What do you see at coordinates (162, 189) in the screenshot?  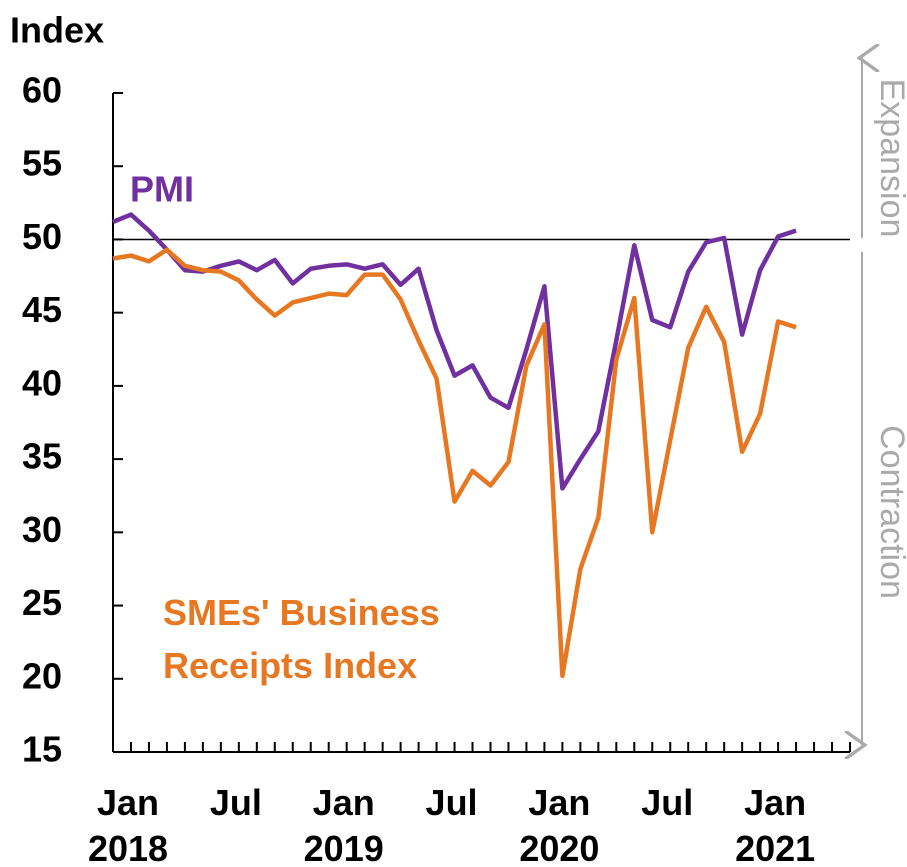 I see `series-label: PMI` at bounding box center [162, 189].